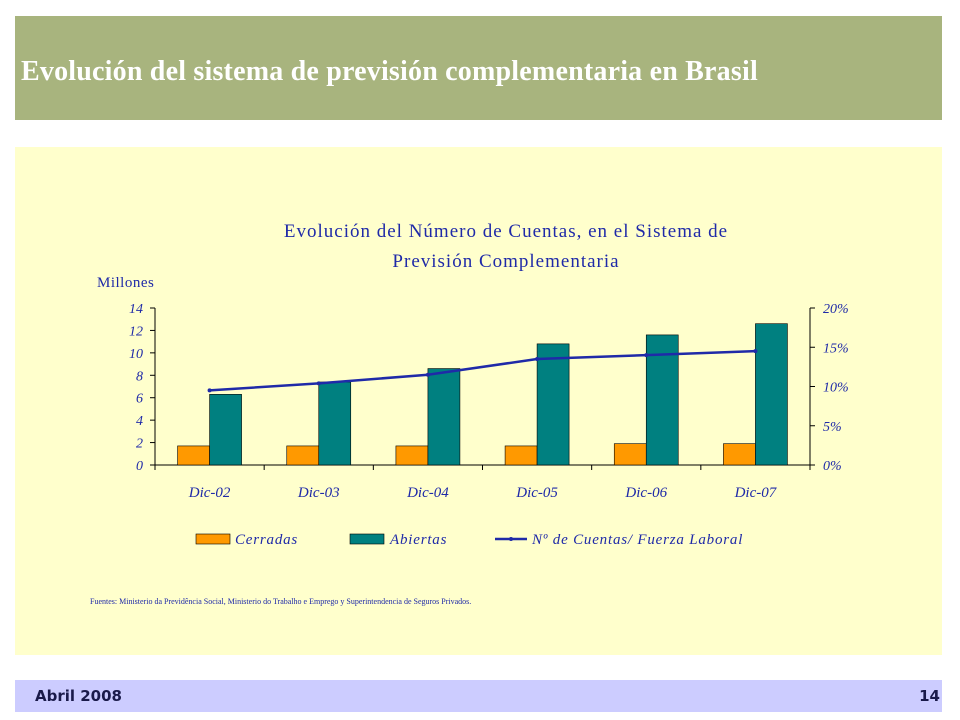  Describe the element at coordinates (482, 370) in the screenshot. I see `ratio-line` at that location.